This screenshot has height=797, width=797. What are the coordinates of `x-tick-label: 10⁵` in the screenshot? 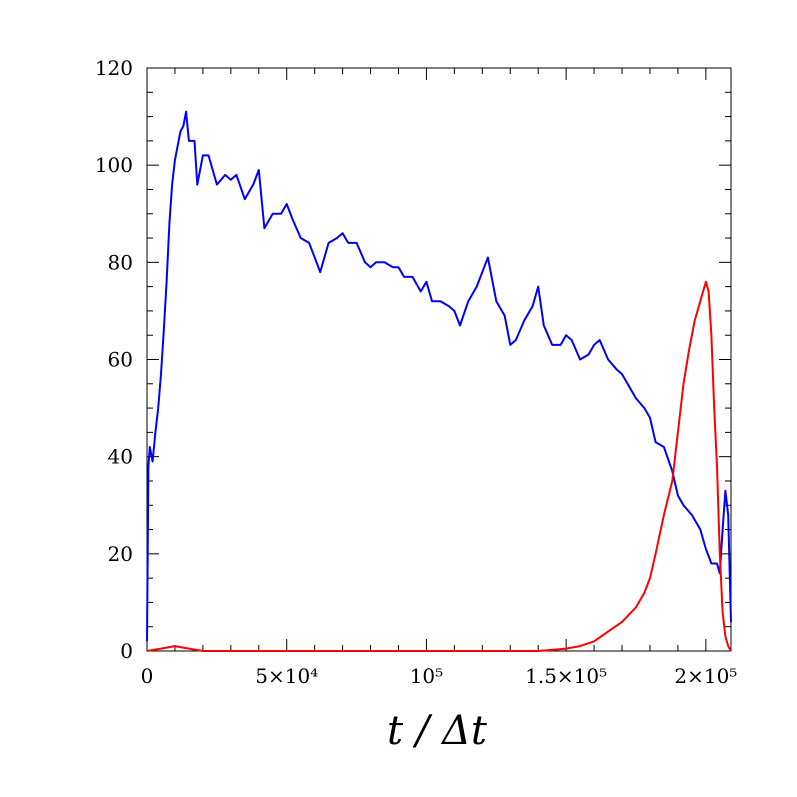 It's located at (426, 676).